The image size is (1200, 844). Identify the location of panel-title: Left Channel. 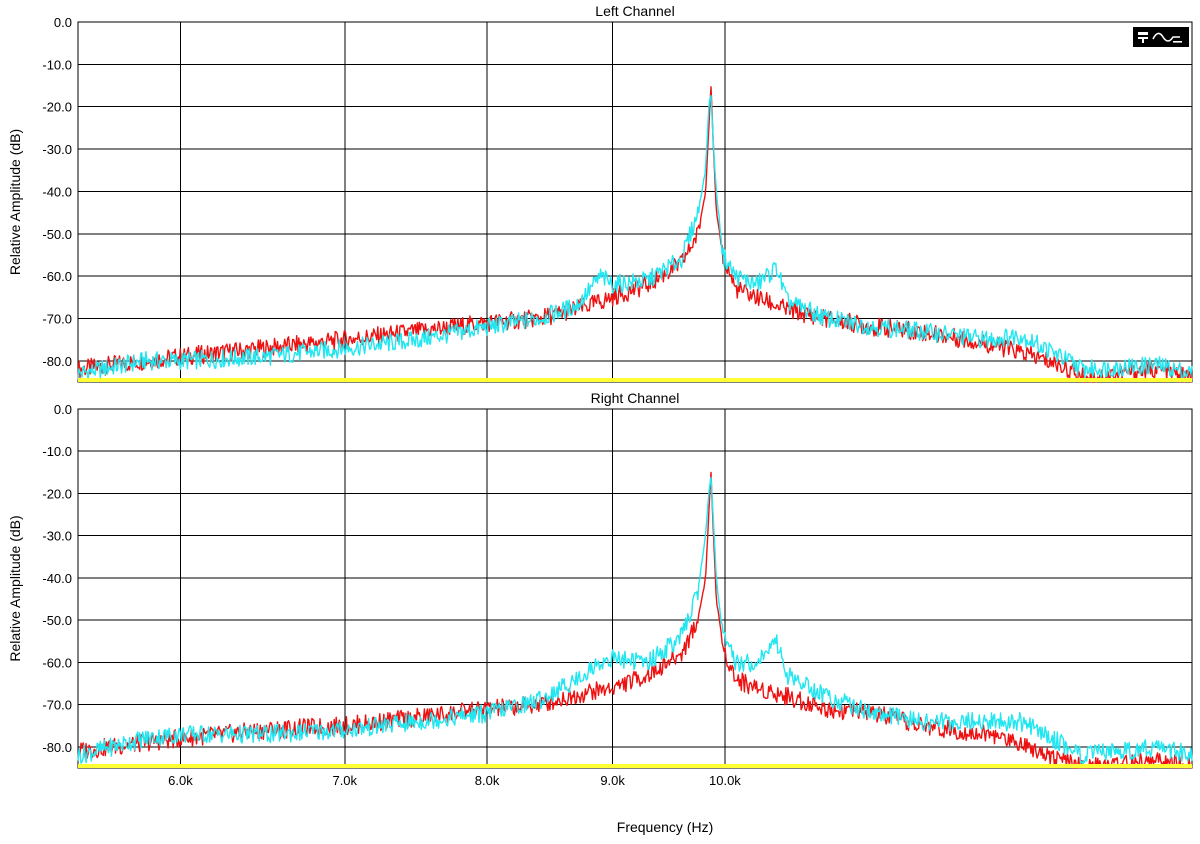
(634, 11).